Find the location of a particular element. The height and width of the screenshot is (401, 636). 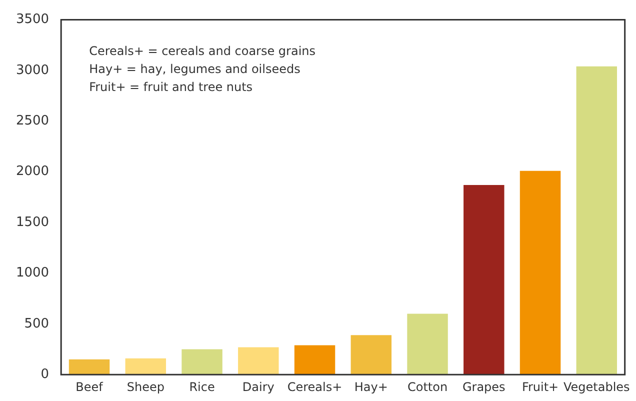

y-tick-label: 1500 is located at coordinates (33, 222).